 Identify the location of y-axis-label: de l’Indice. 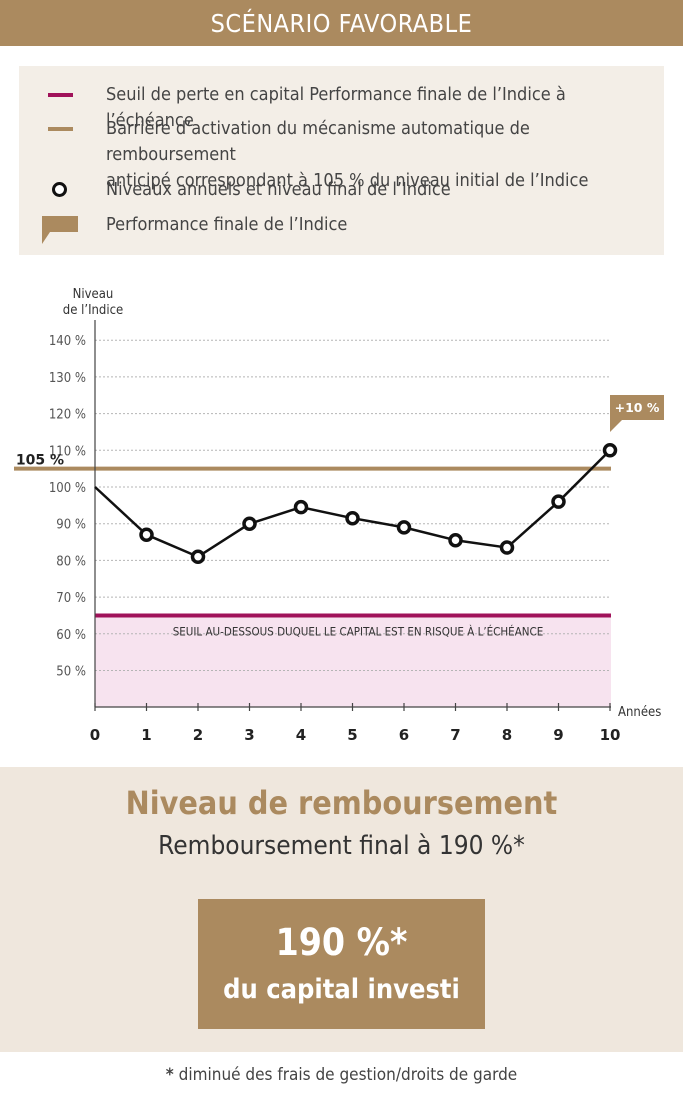
(93, 310).